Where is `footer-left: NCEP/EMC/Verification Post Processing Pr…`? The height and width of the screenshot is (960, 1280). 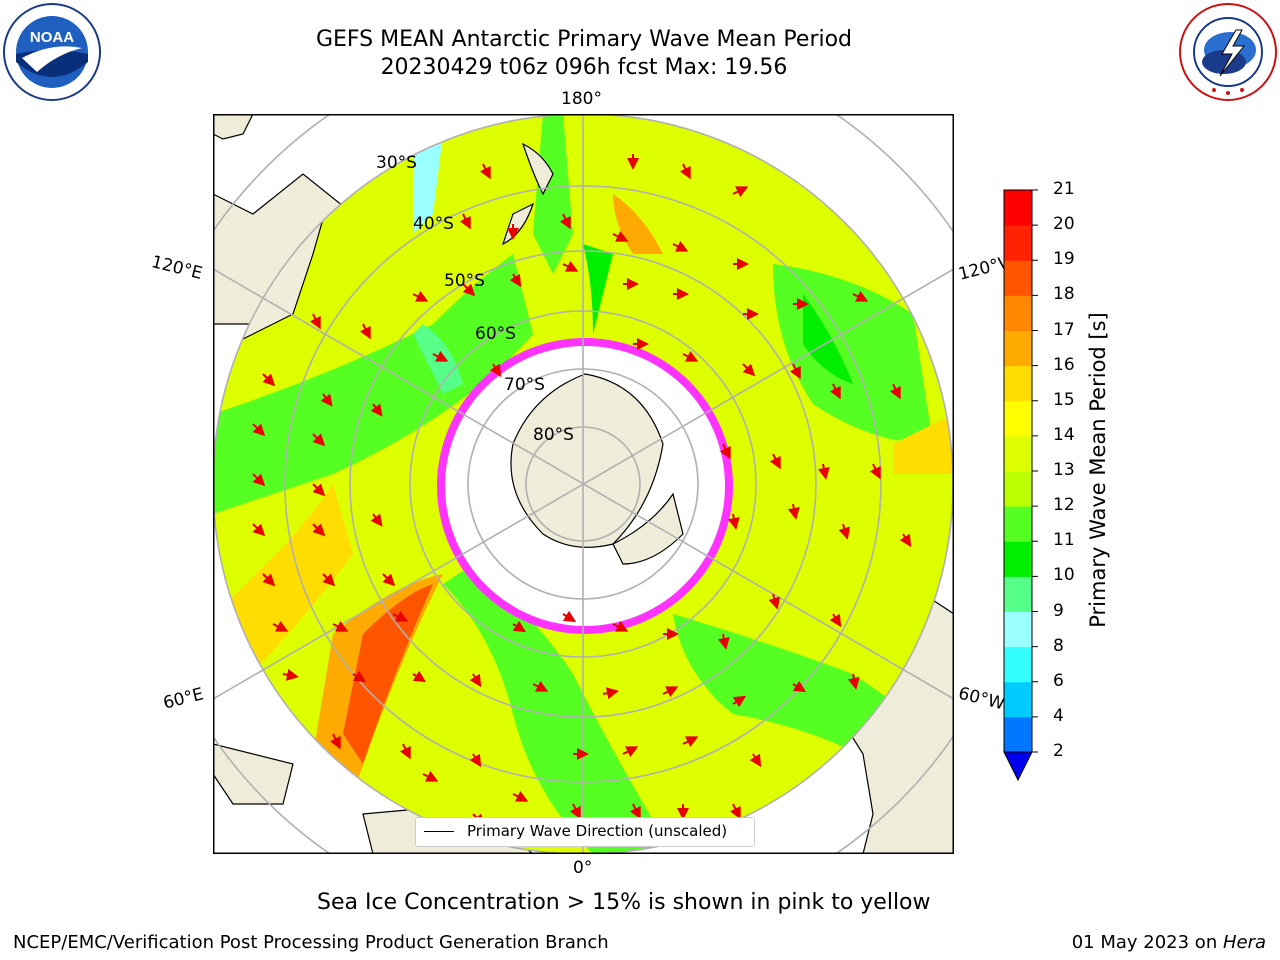 footer-left: NCEP/EMC/Verification Post Processing Pr… is located at coordinates (311, 942).